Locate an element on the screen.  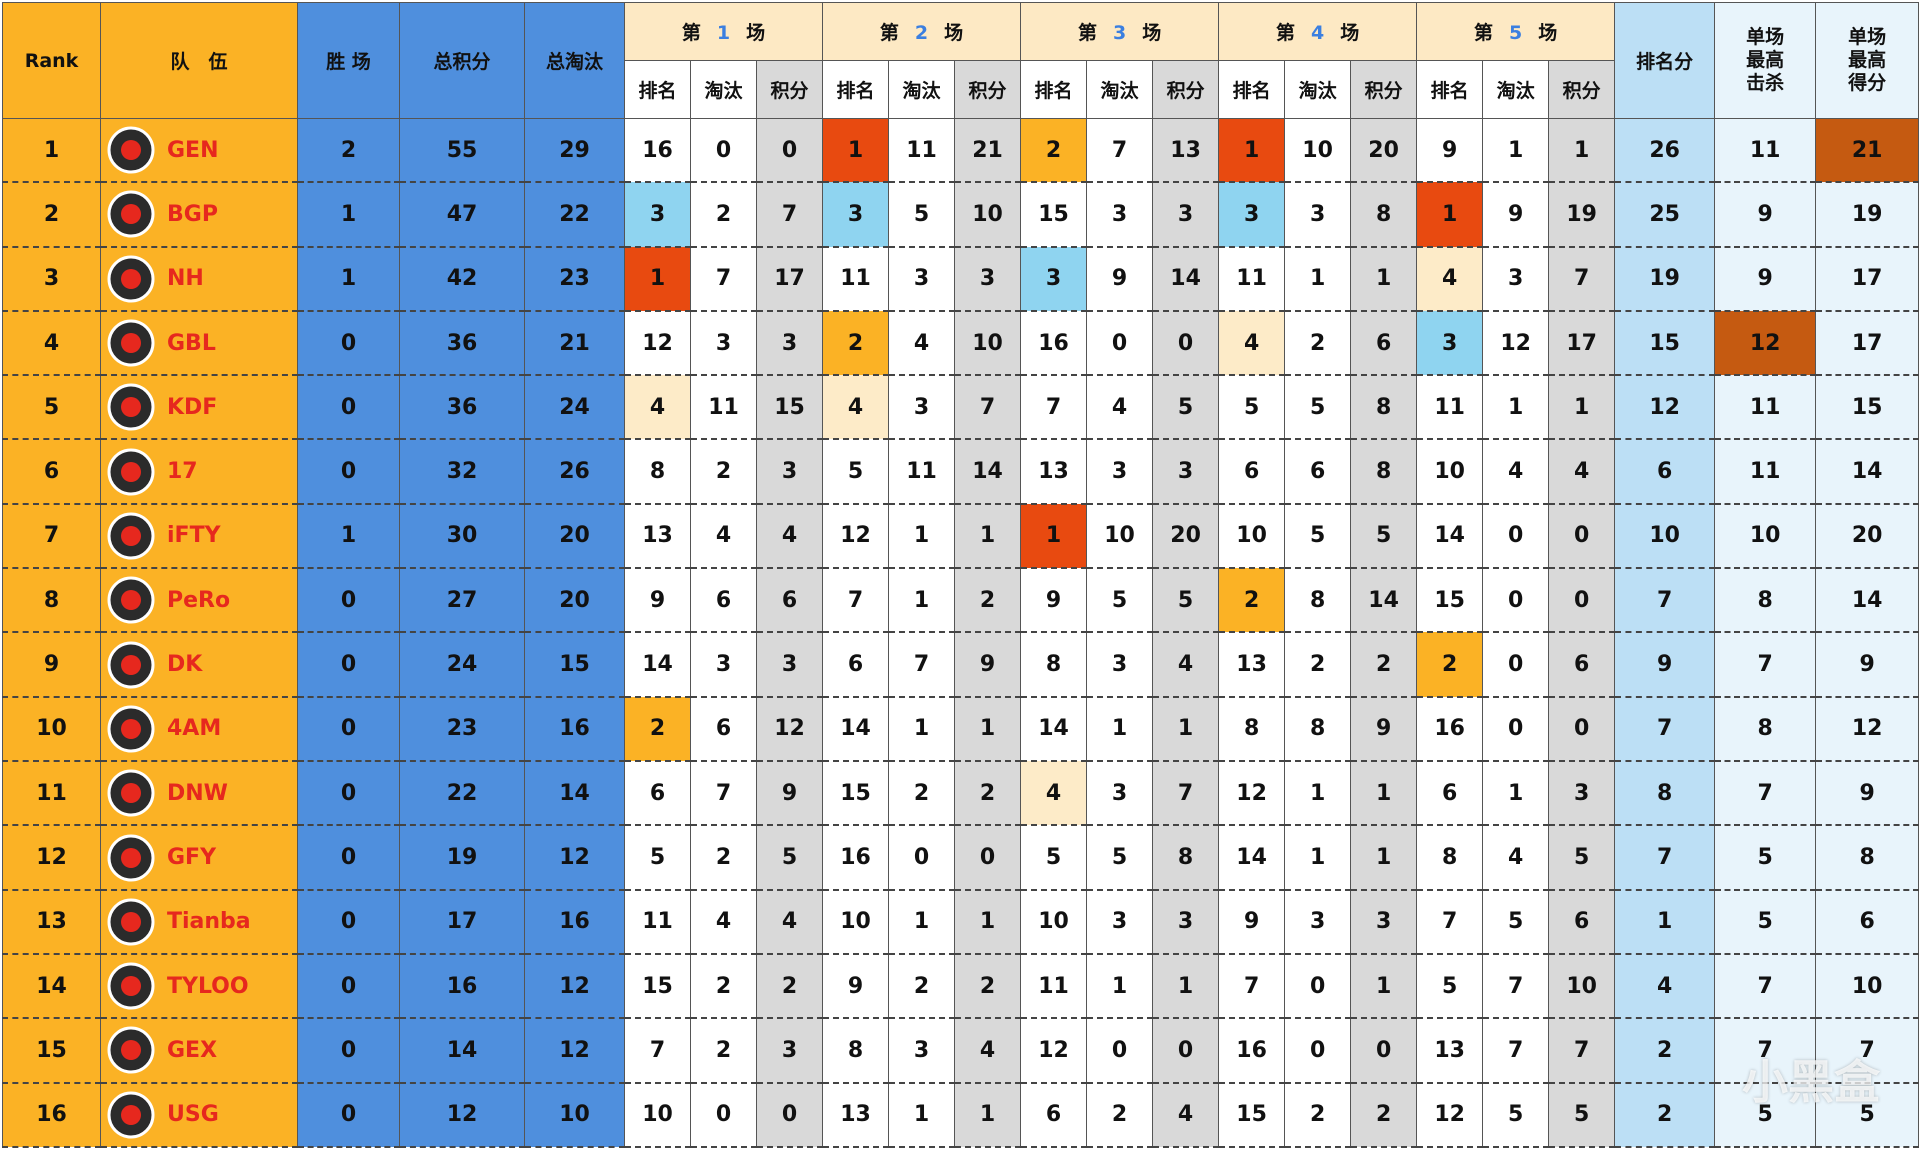
game-place: 12 is located at coordinates (1054, 1051).